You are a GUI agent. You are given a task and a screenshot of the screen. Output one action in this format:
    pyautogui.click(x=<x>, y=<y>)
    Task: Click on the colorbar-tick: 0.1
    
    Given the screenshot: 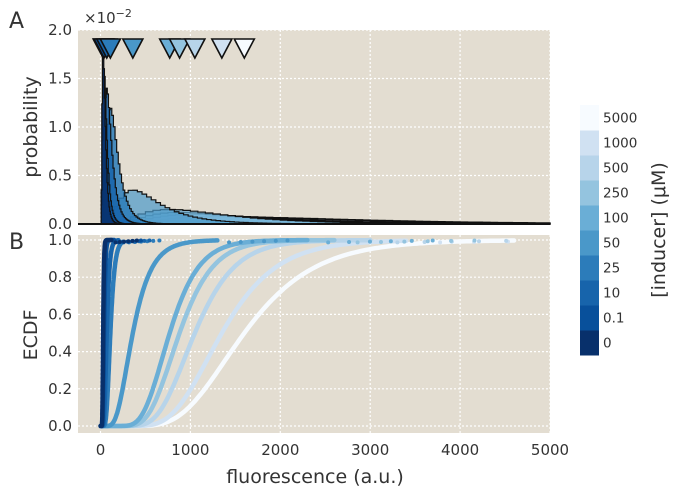 What is the action you would take?
    pyautogui.click(x=613, y=319)
    